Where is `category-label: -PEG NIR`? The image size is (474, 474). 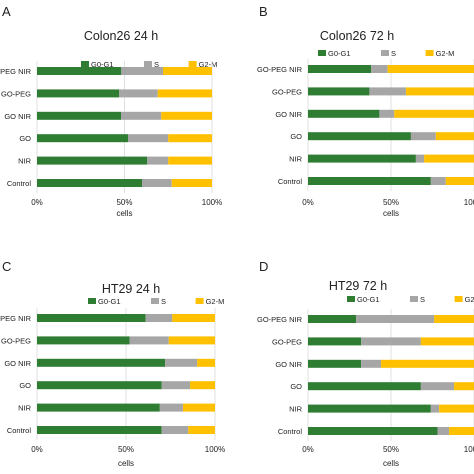
category-label: -PEG NIR is located at coordinates (16, 318).